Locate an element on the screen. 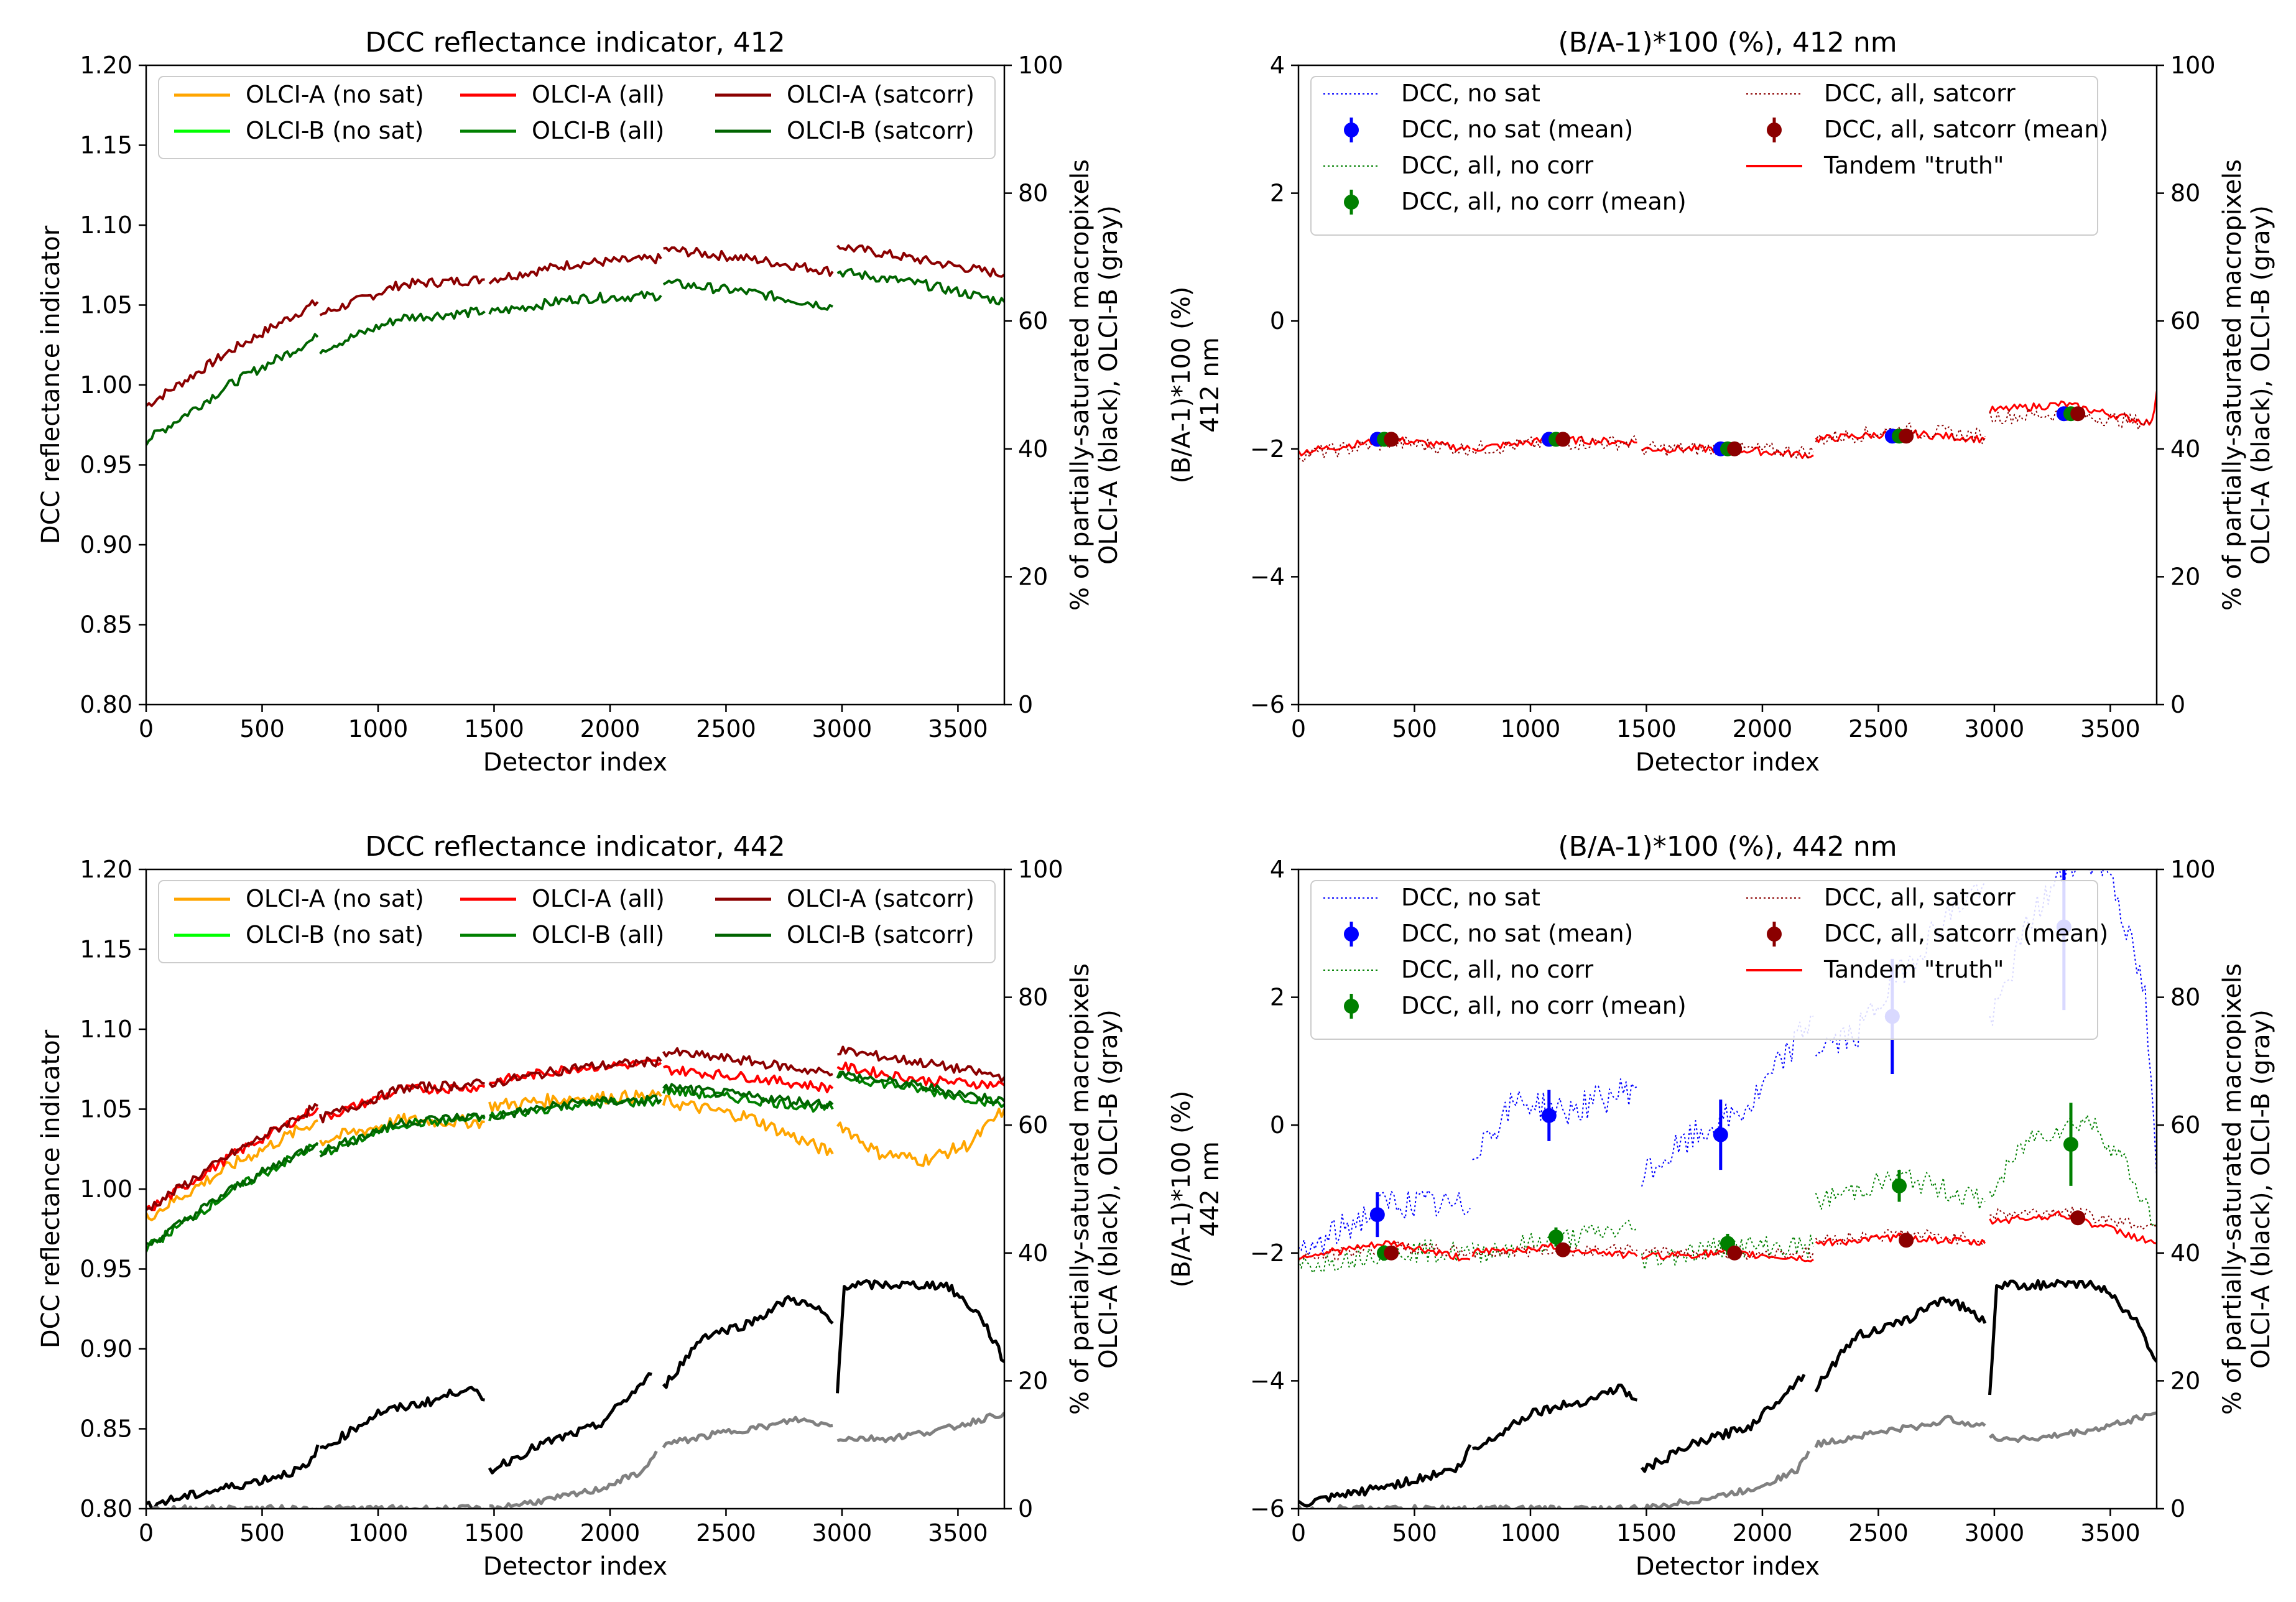 This screenshot has height=1602, width=2296. y2-tick-label: 60 is located at coordinates (1033, 1125).